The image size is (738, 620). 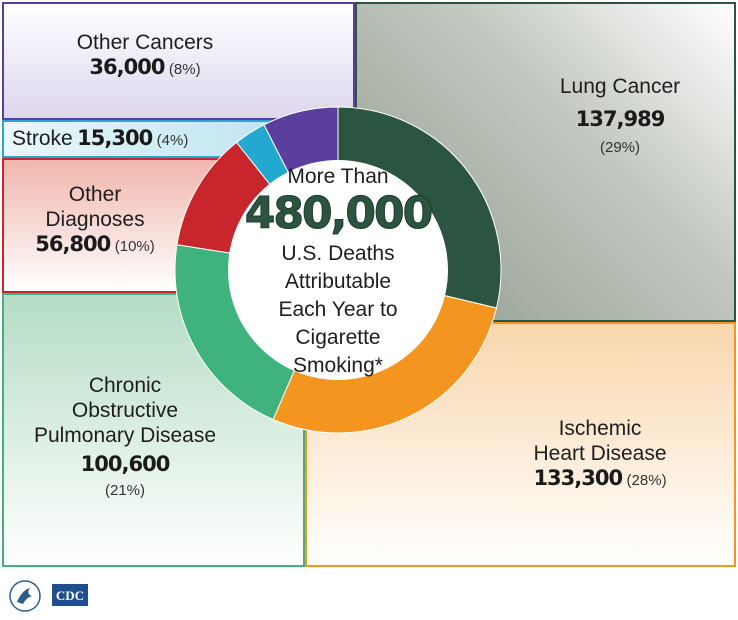 What do you see at coordinates (646, 480) in the screenshot?
I see `ihd-percent: (28%)` at bounding box center [646, 480].